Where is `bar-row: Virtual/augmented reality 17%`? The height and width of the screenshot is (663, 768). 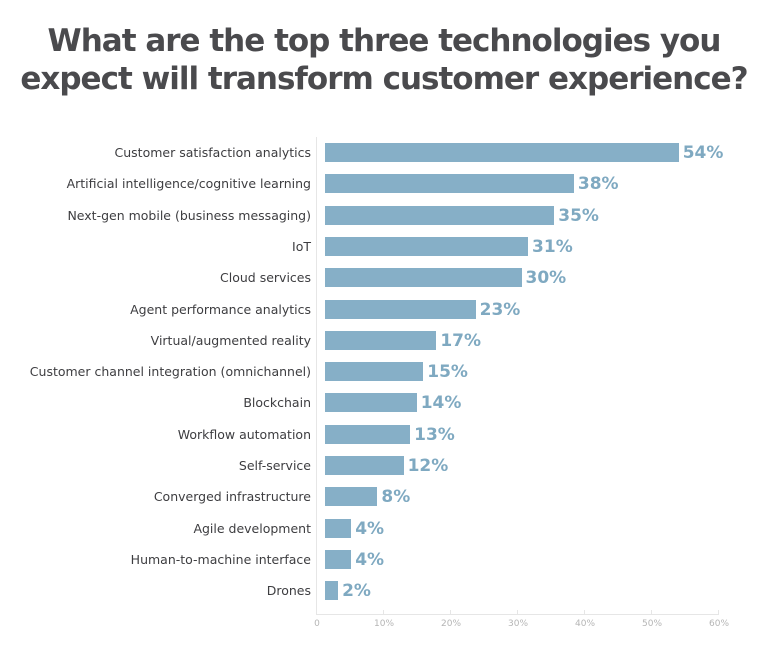 bar-row: Virtual/augmented reality 17% is located at coordinates (384, 340).